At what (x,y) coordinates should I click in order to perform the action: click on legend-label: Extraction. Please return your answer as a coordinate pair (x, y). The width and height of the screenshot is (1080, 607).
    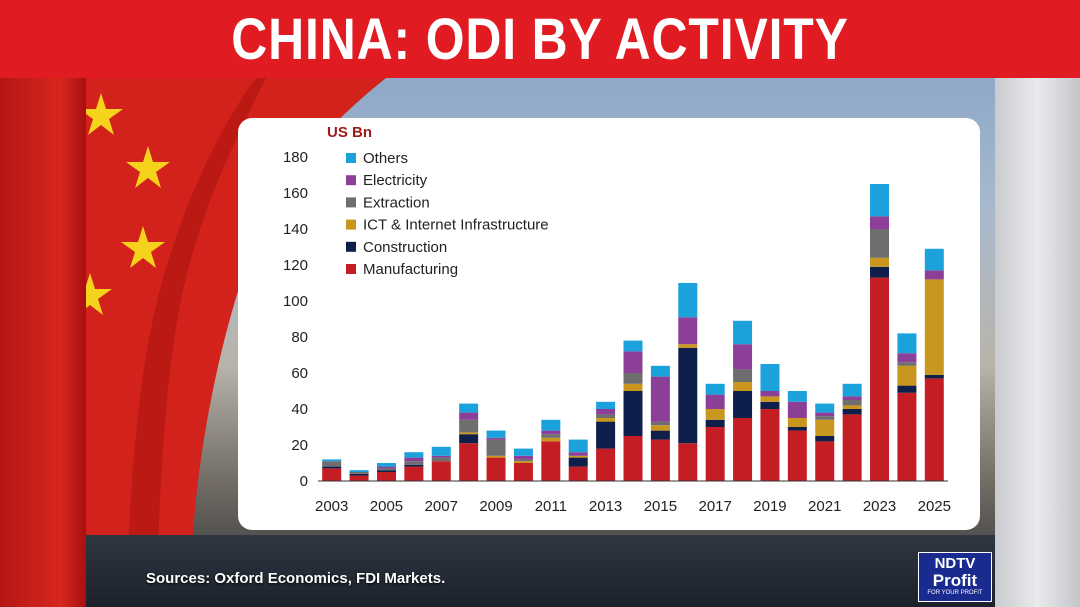
    Looking at the image, I should click on (396, 202).